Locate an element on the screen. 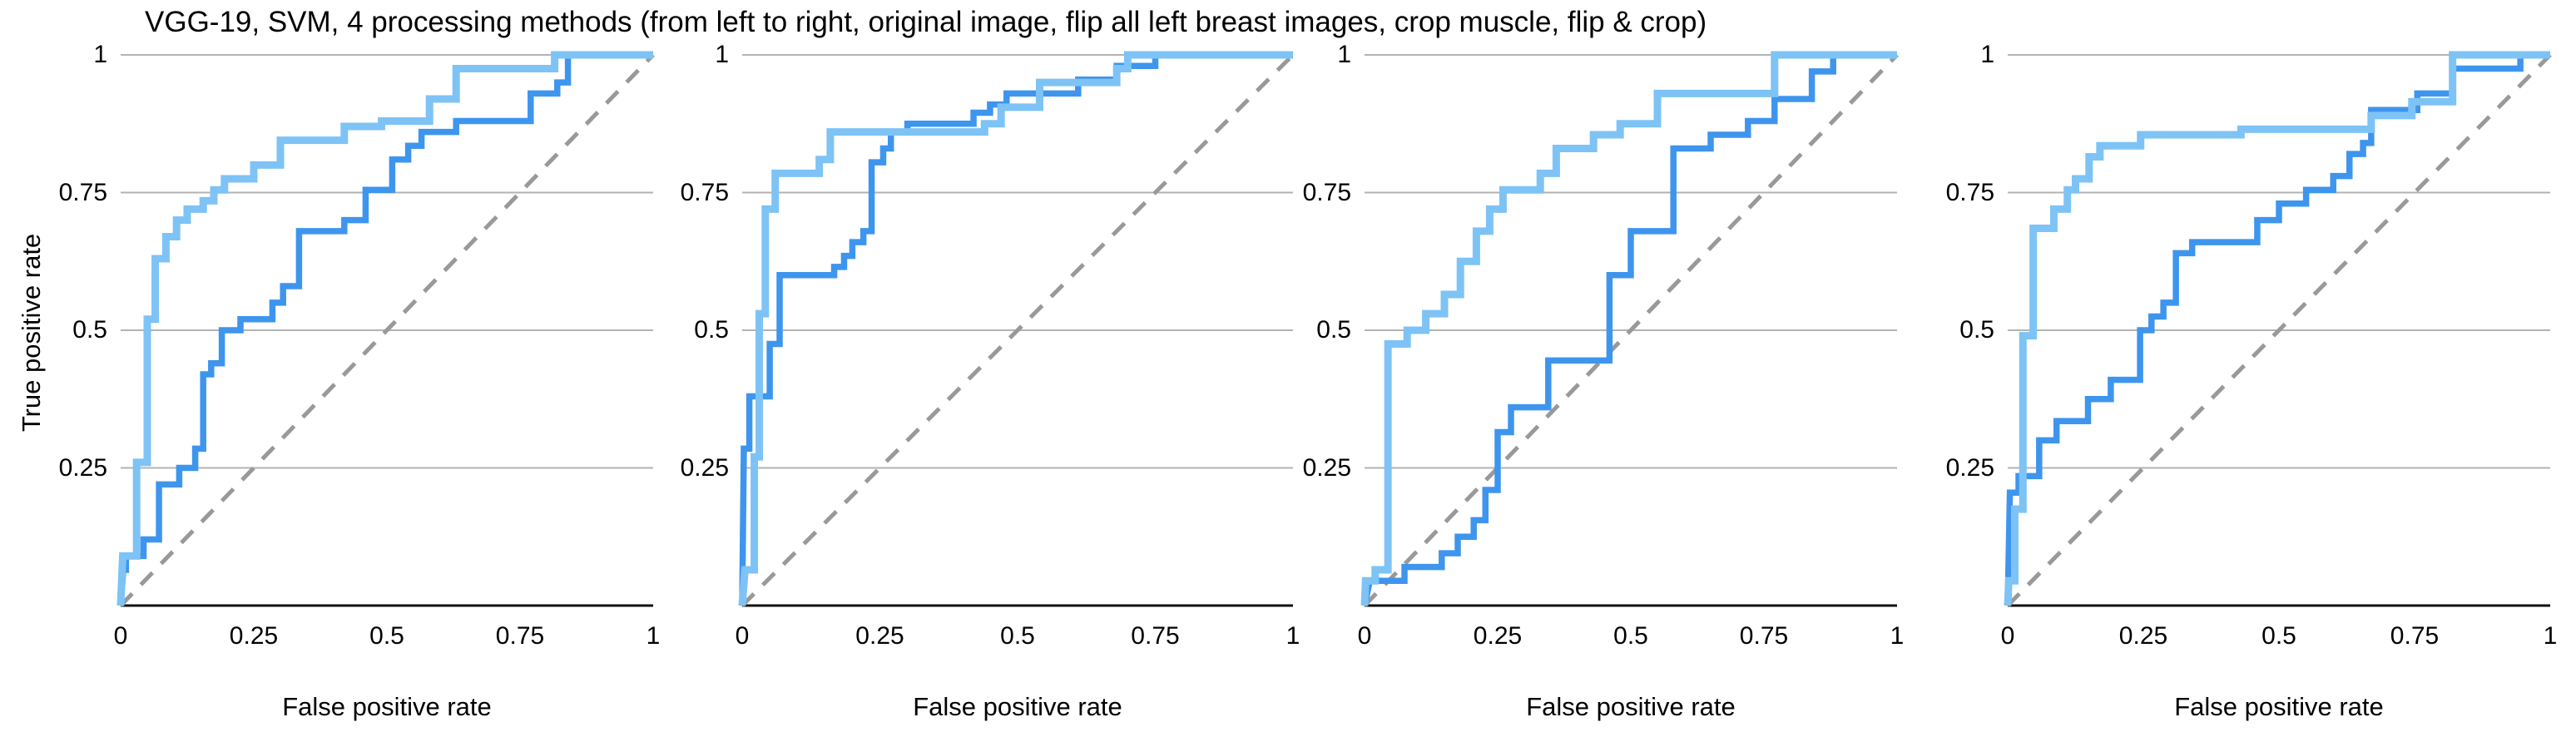 Image resolution: width=2576 pixels, height=732 pixels. y-tick-label-0.5-panel-2: 0.5 is located at coordinates (711, 330).